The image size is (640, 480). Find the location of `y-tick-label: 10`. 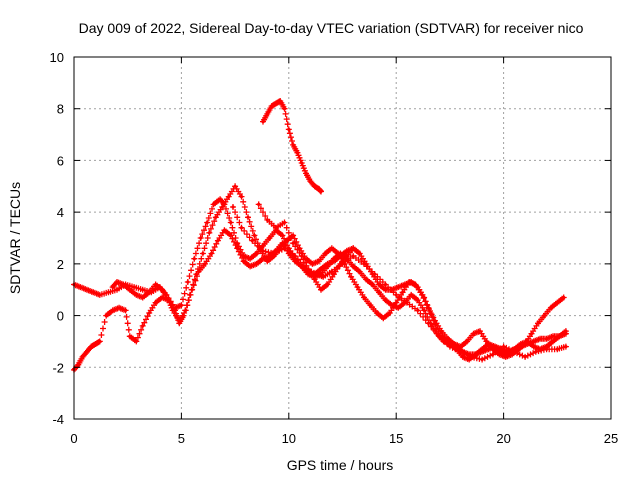

y-tick-label: 10 is located at coordinates (57, 57).